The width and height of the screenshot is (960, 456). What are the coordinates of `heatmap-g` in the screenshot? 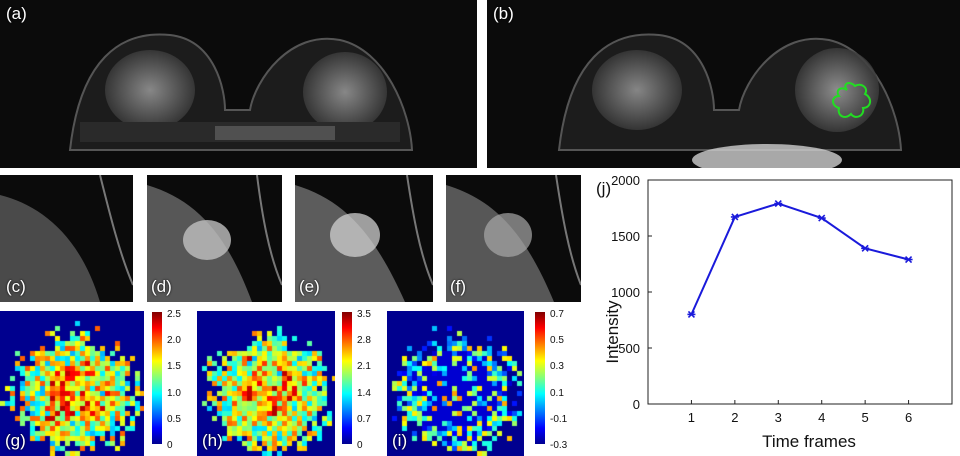 It's located at (72, 383).